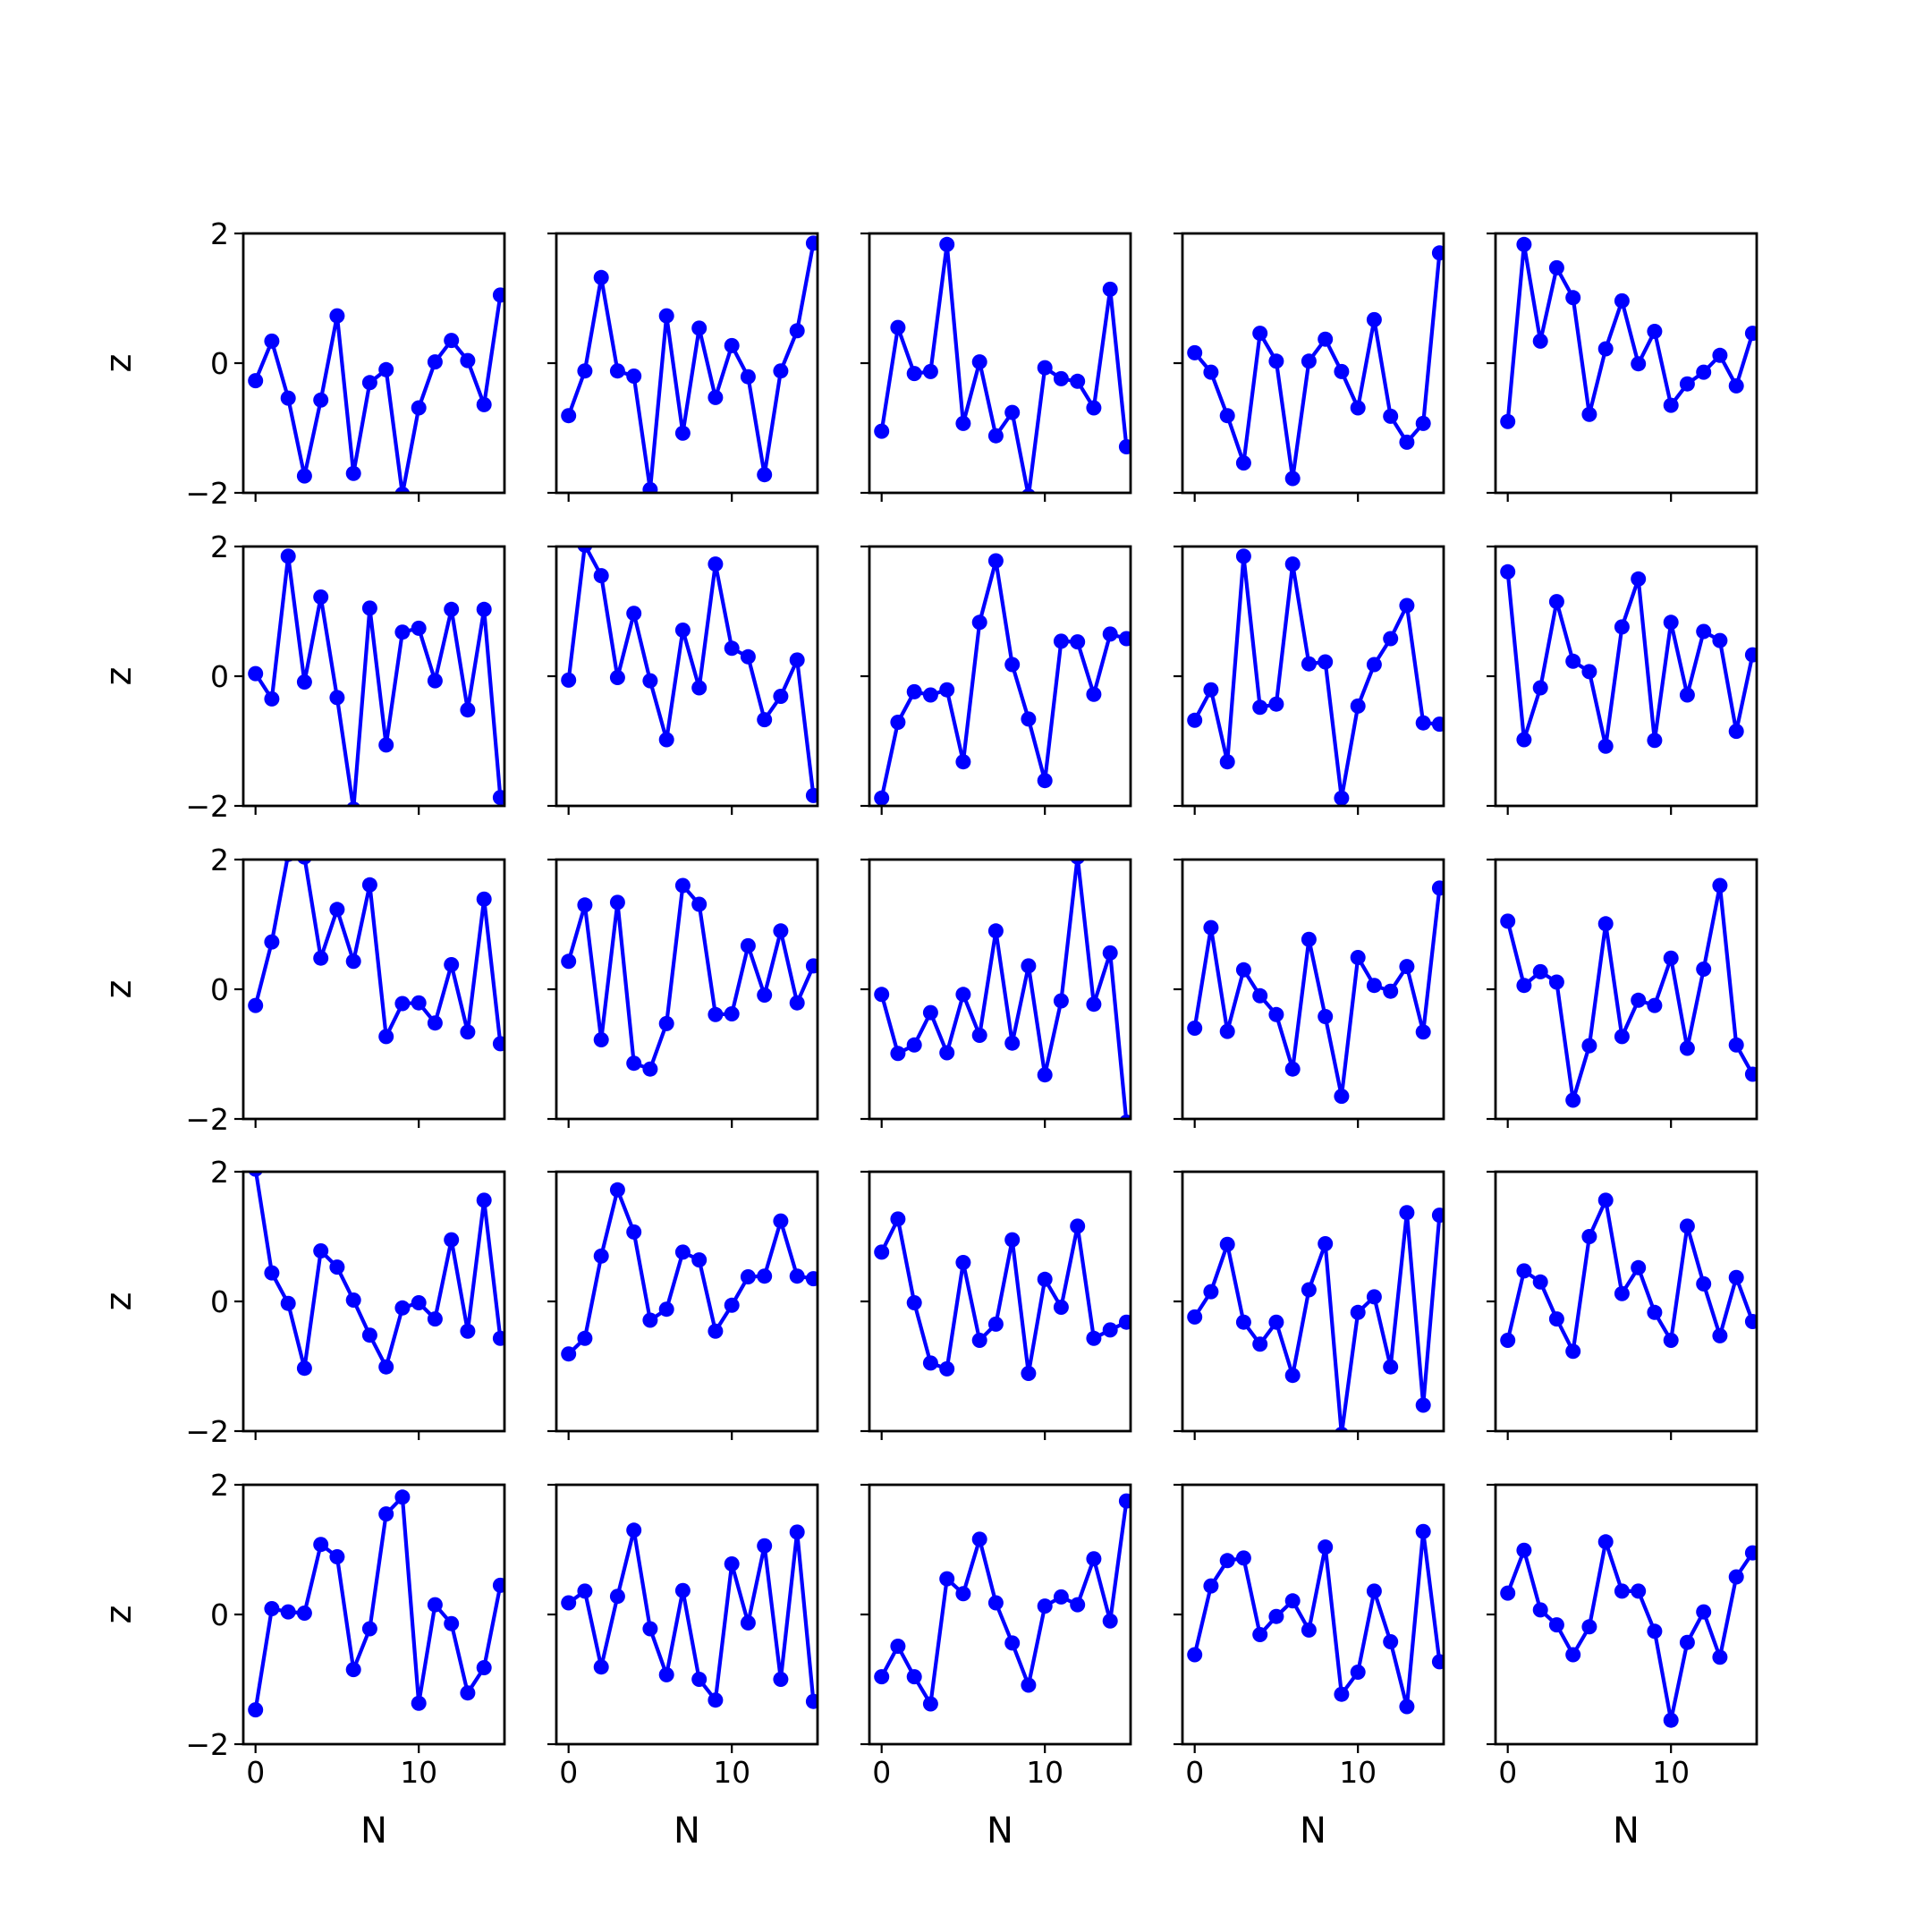 The image size is (1932, 1932). I want to click on subplot-5-1: 0 10 −2 0 2 Nz, so click(302, 1660).